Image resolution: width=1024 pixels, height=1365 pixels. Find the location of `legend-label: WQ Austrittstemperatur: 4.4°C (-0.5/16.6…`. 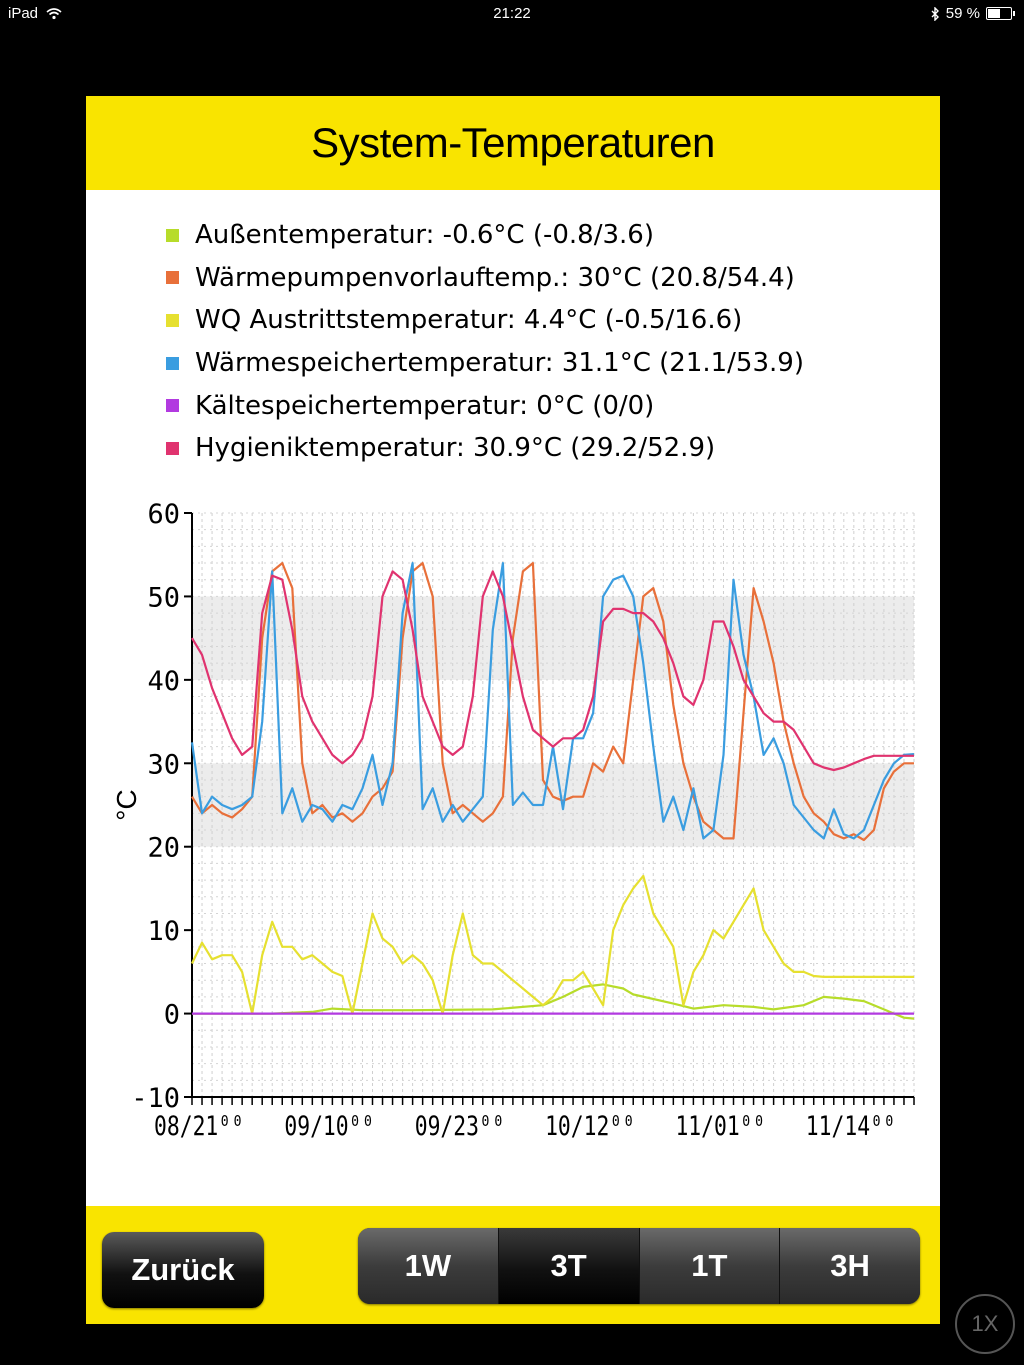

legend-label: WQ Austrittstemperatur: 4.4°C (-0.5/16.6… is located at coordinates (469, 320).